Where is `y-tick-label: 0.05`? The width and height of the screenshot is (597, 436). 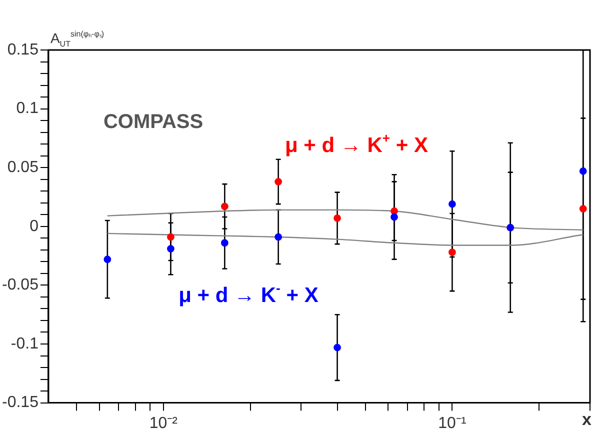 y-tick-label: 0.05 is located at coordinates (23, 167).